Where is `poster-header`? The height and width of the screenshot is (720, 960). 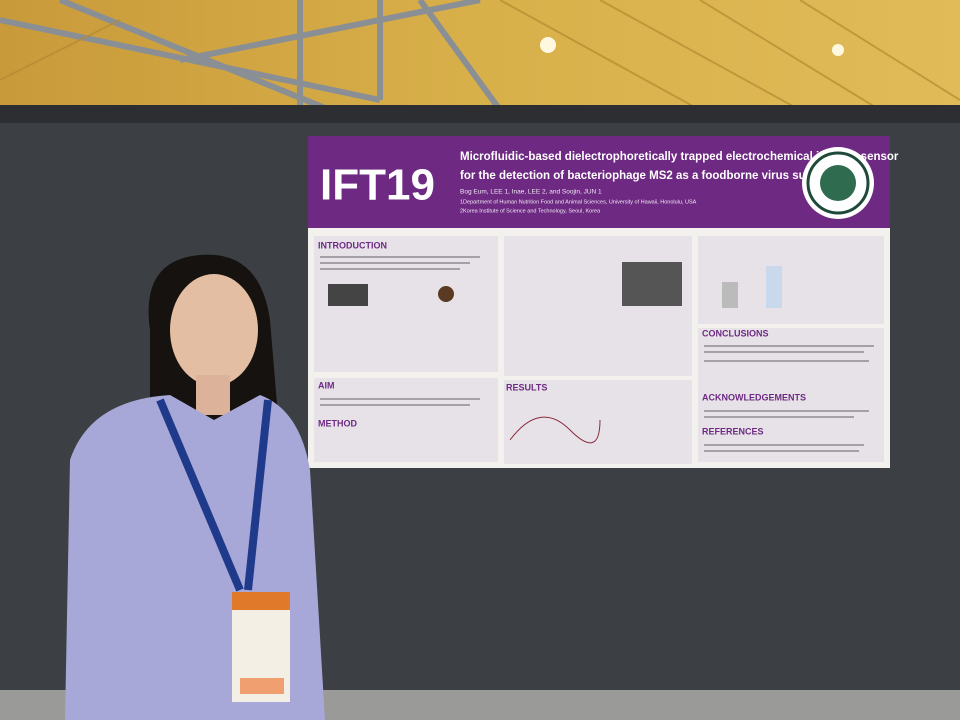
poster-header is located at coordinates (599, 182).